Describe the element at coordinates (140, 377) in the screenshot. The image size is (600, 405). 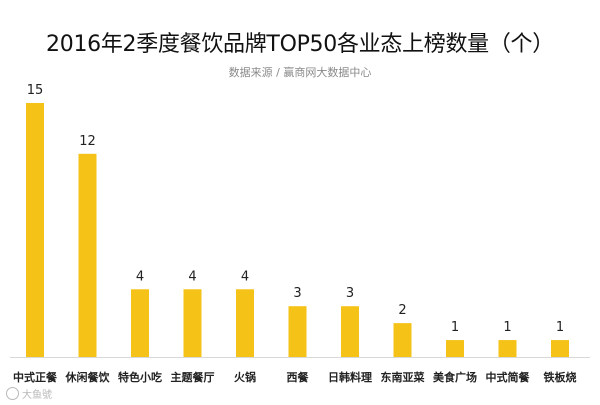
I see `category-label: 特色小吃` at that location.